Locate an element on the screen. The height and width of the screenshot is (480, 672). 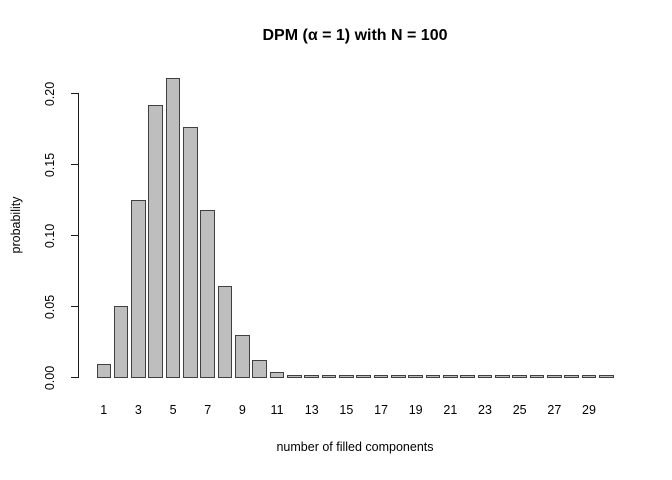
x-tick-label: 1 is located at coordinates (104, 410).